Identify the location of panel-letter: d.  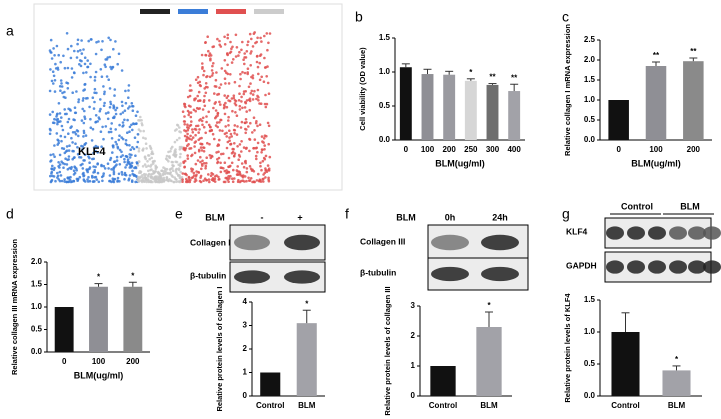
(10, 214).